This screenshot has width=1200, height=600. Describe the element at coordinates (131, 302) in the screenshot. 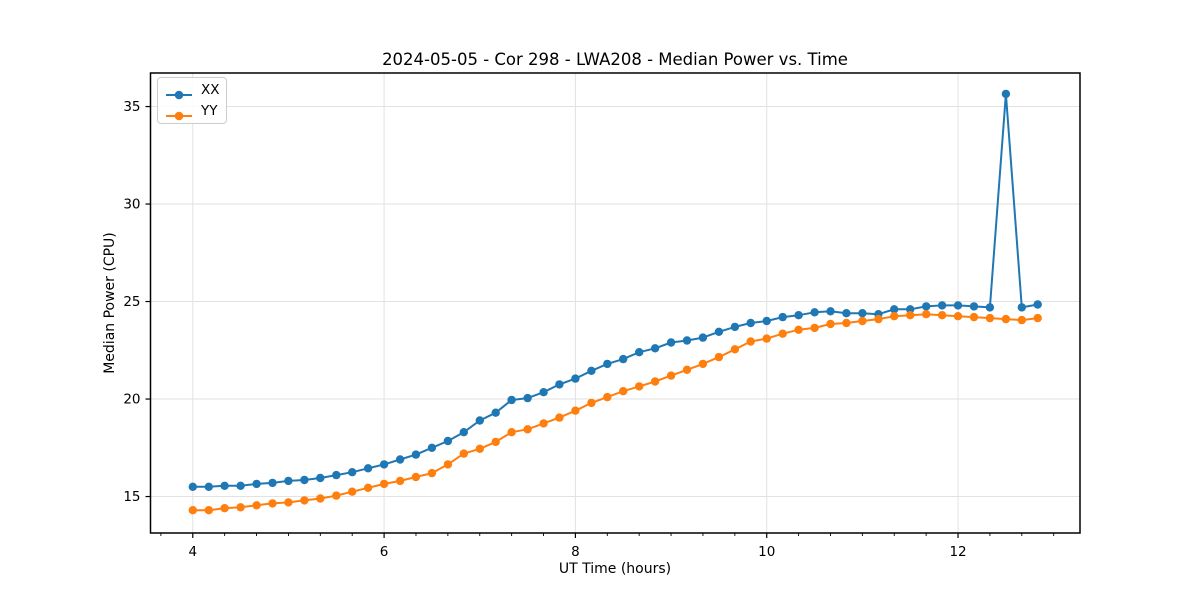

I see `y-tick-label: 25` at that location.